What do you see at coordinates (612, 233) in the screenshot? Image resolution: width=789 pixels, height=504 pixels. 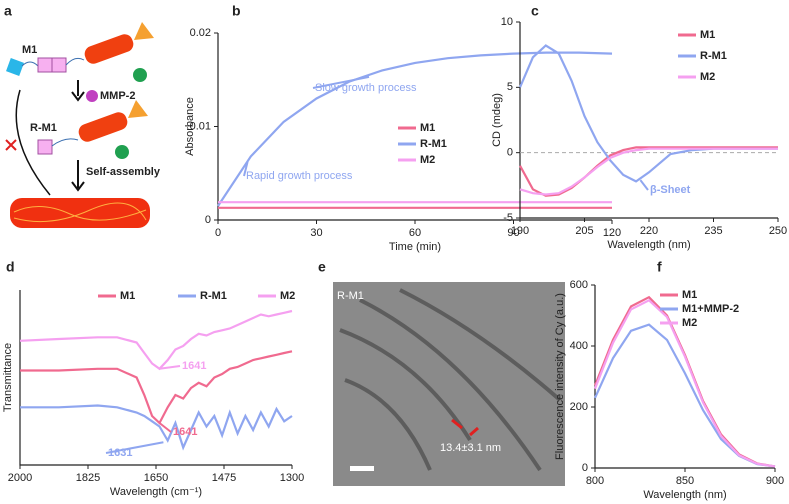 I see `x-tick-label: 120` at bounding box center [612, 233].